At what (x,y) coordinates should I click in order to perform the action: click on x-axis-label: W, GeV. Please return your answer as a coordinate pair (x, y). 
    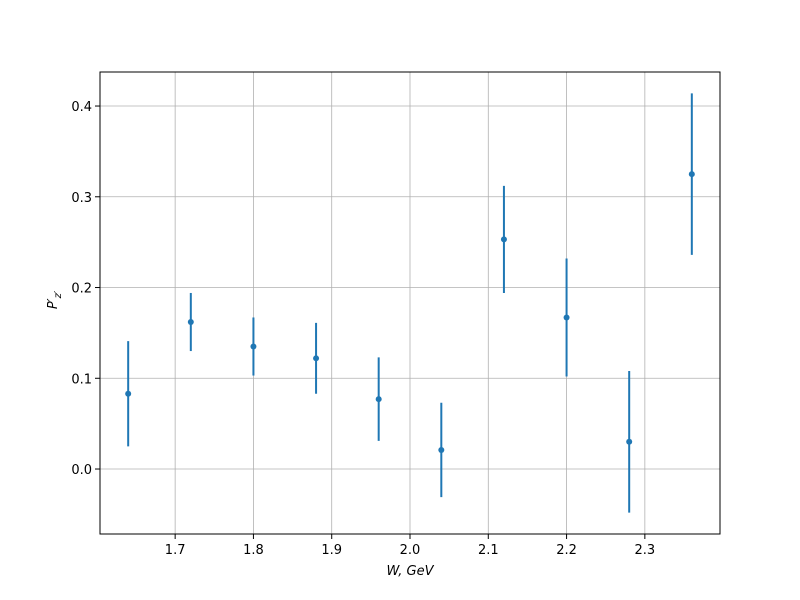
    Looking at the image, I should click on (410, 571).